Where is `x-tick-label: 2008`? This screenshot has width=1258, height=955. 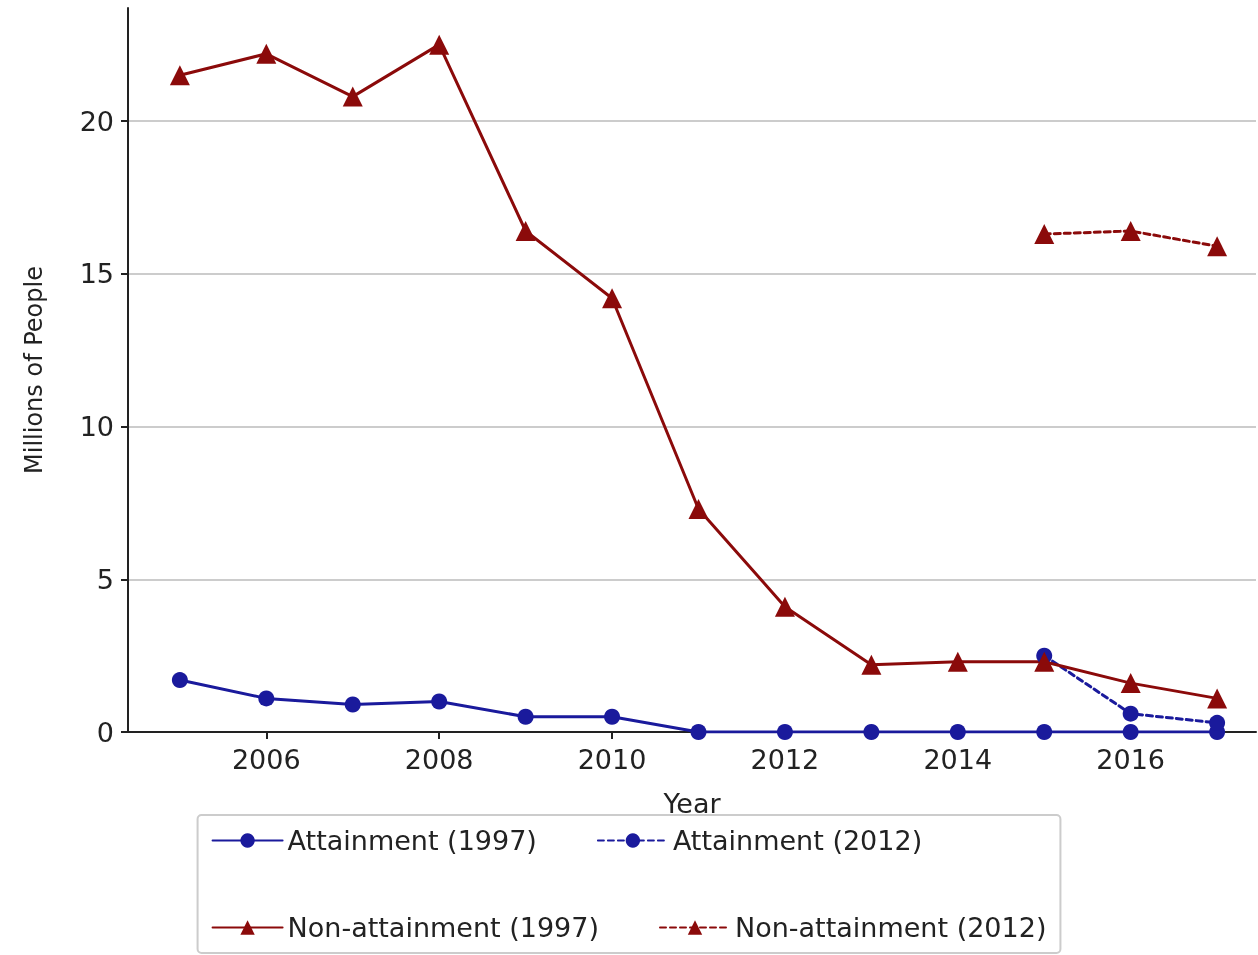 x-tick-label: 2008 is located at coordinates (439, 759).